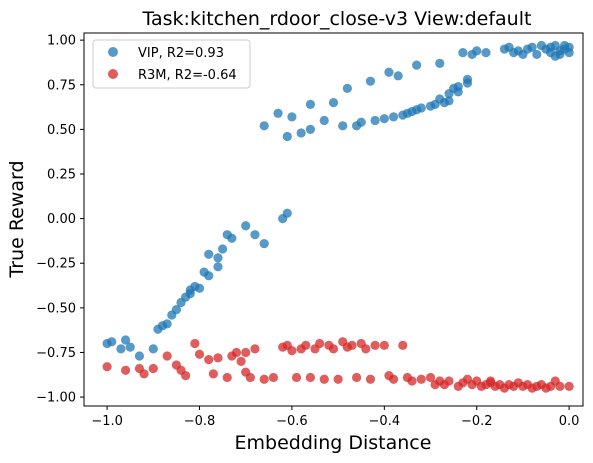  I want to click on x-axis: −1.0 −0.8 −0.6 −0.4 −0.2 0.0, so click(335, 417).